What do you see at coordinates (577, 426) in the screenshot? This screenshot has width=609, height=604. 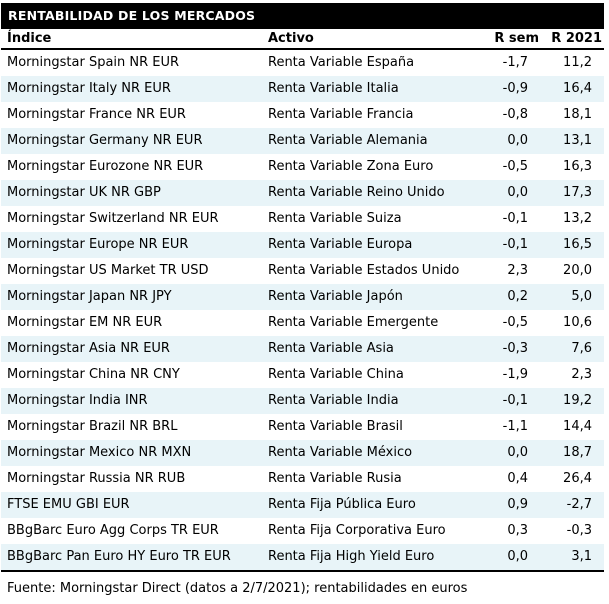 I see `ytd-return-cell: 14,4` at bounding box center [577, 426].